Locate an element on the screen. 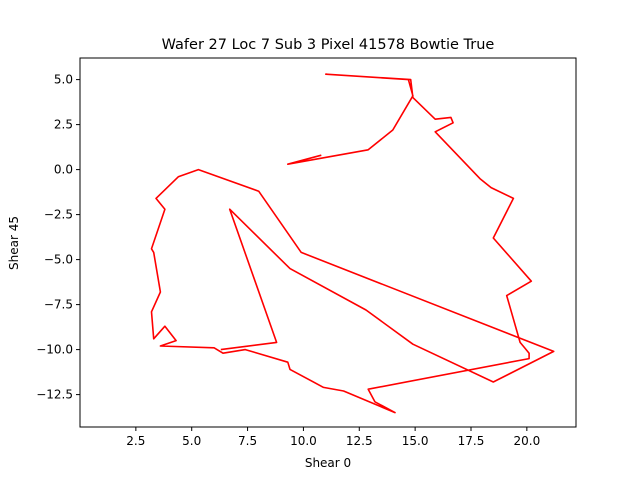 This screenshot has width=640, height=480. x-tick-label: 10.0 is located at coordinates (303, 441).